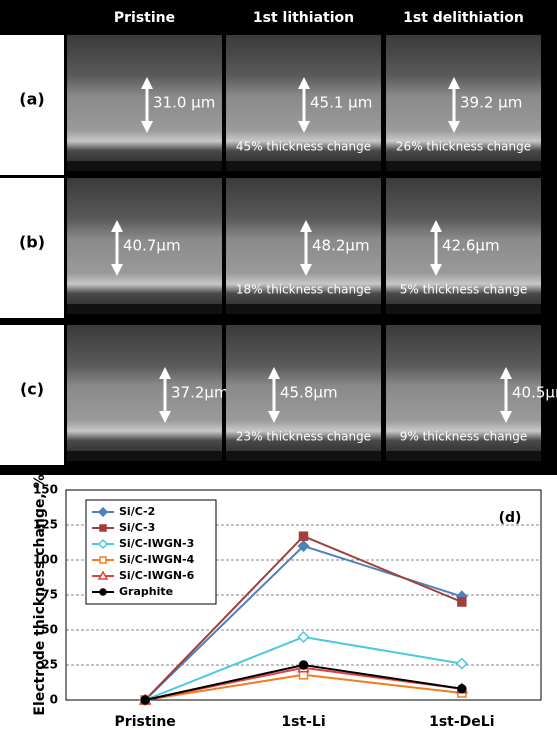 The width and height of the screenshot is (557, 742). What do you see at coordinates (510, 518) in the screenshot?
I see `annotation: (d)` at bounding box center [510, 518].